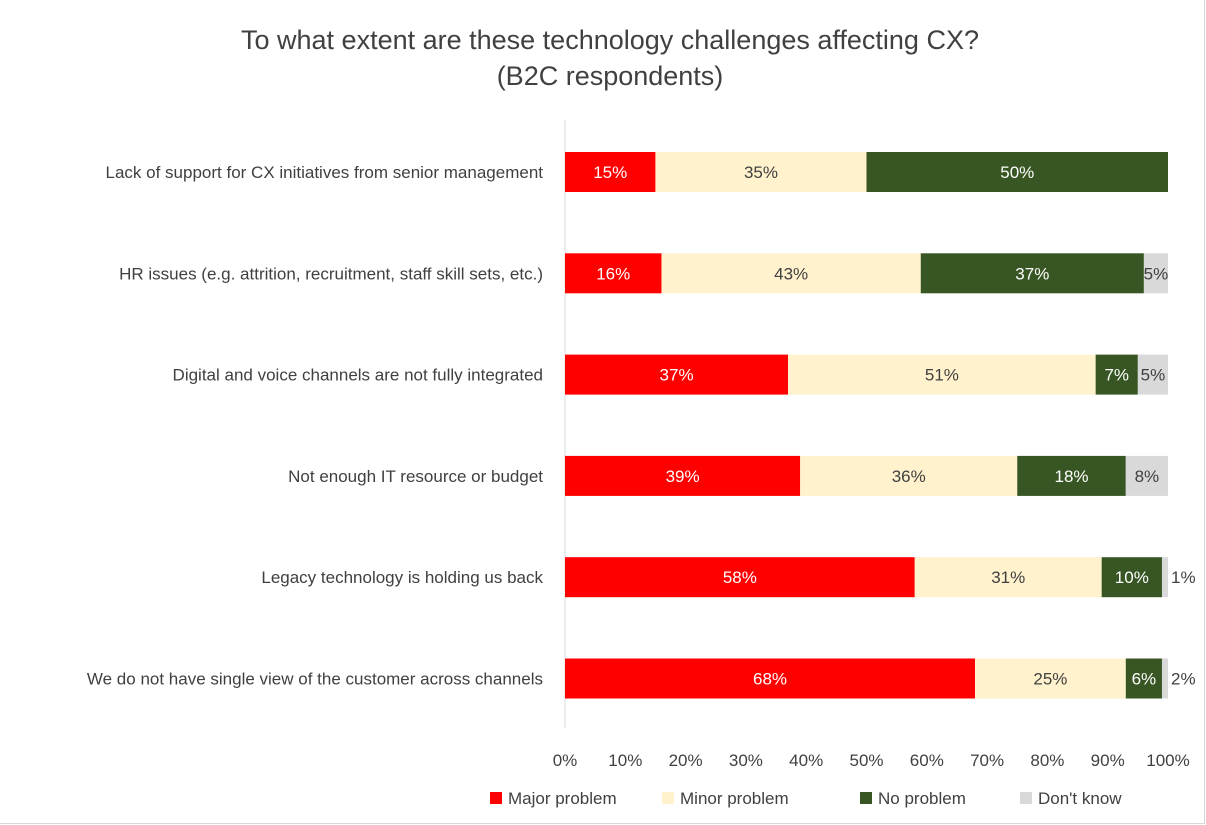 This screenshot has height=825, width=1206. What do you see at coordinates (415, 476) in the screenshot?
I see `category-label: Not enough IT resource or budget` at bounding box center [415, 476].